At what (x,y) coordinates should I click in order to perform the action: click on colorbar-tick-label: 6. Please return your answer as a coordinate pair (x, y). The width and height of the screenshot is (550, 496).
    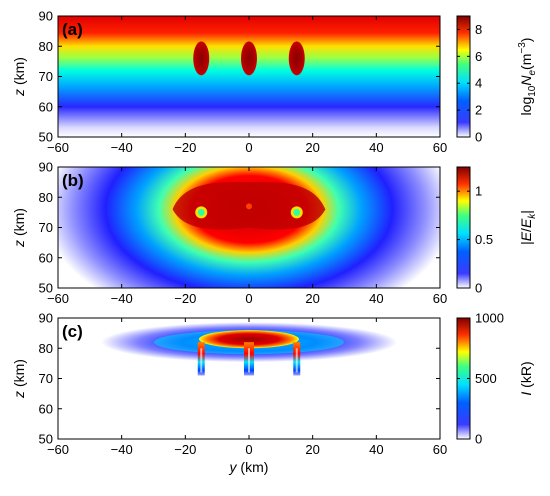
    Looking at the image, I should click on (478, 56).